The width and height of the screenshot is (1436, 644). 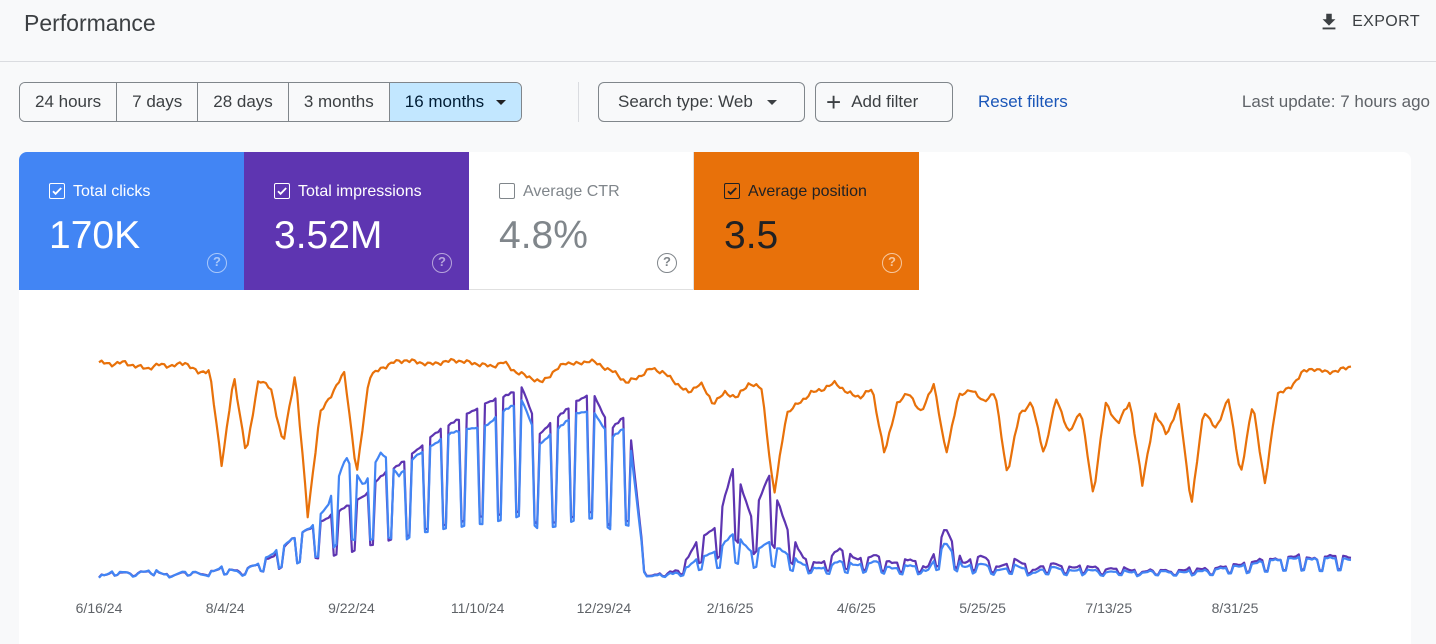 What do you see at coordinates (807, 191) in the screenshot?
I see `metric-label: Average position` at bounding box center [807, 191].